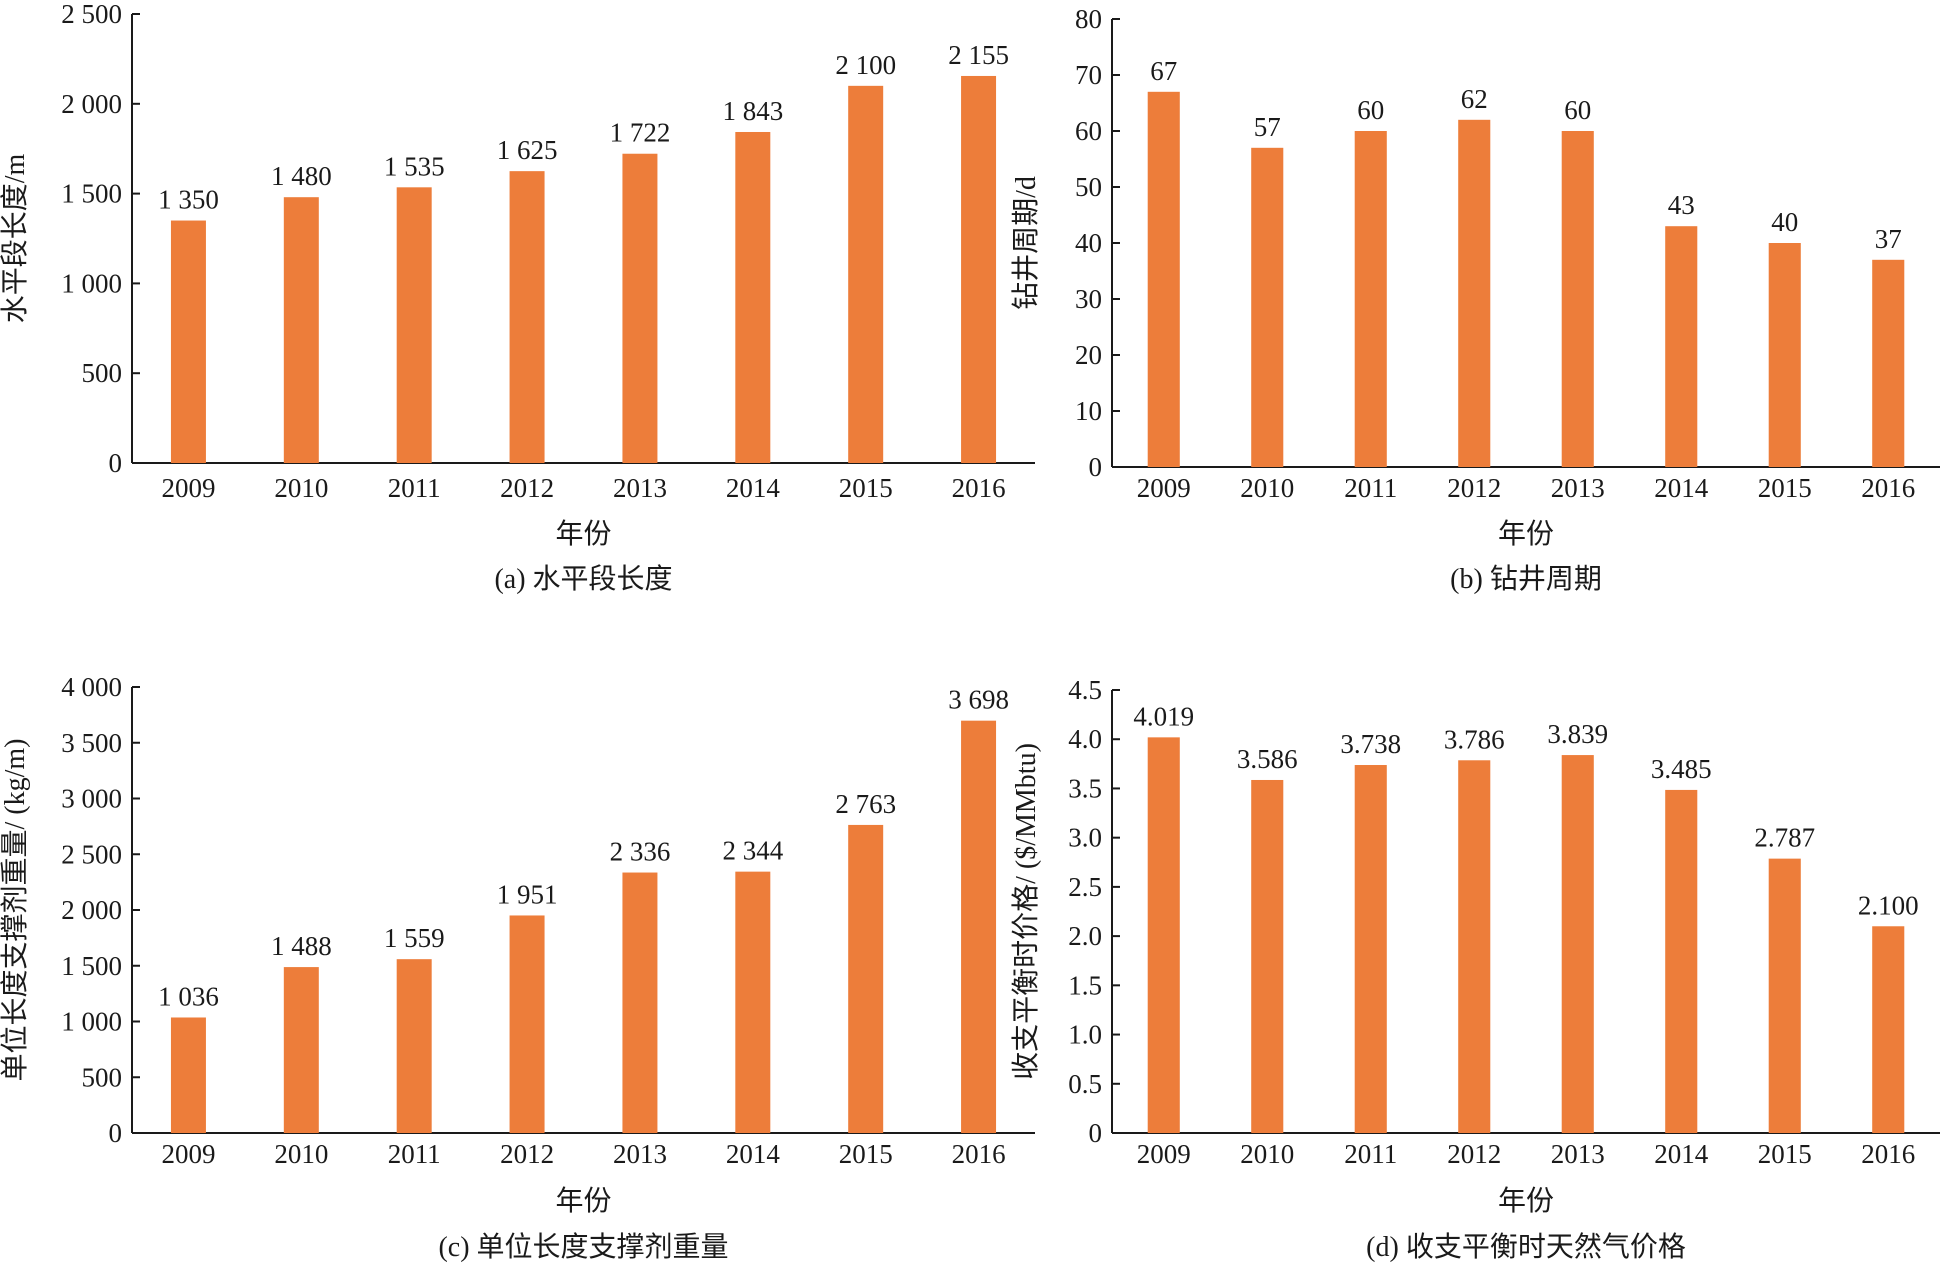 Image resolution: width=1946 pixels, height=1269 pixels. What do you see at coordinates (583, 1247) in the screenshot?
I see `chart-caption: (c) 单位长度支撑剂重量` at bounding box center [583, 1247].